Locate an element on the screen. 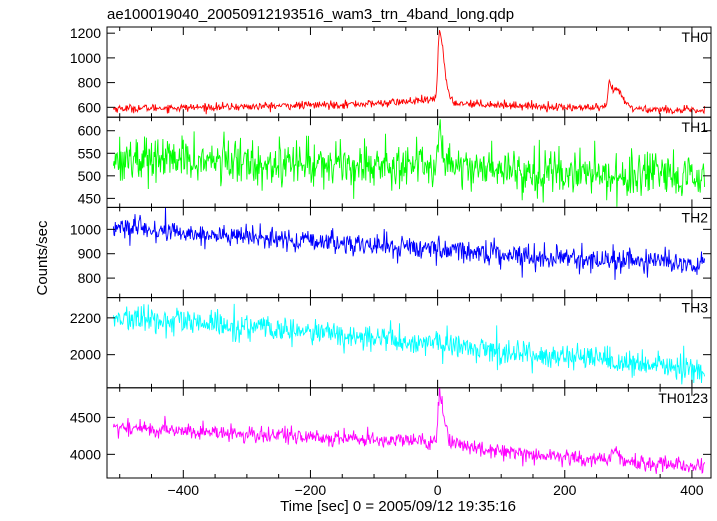  y-tick-label: 450 is located at coordinates (90, 198).